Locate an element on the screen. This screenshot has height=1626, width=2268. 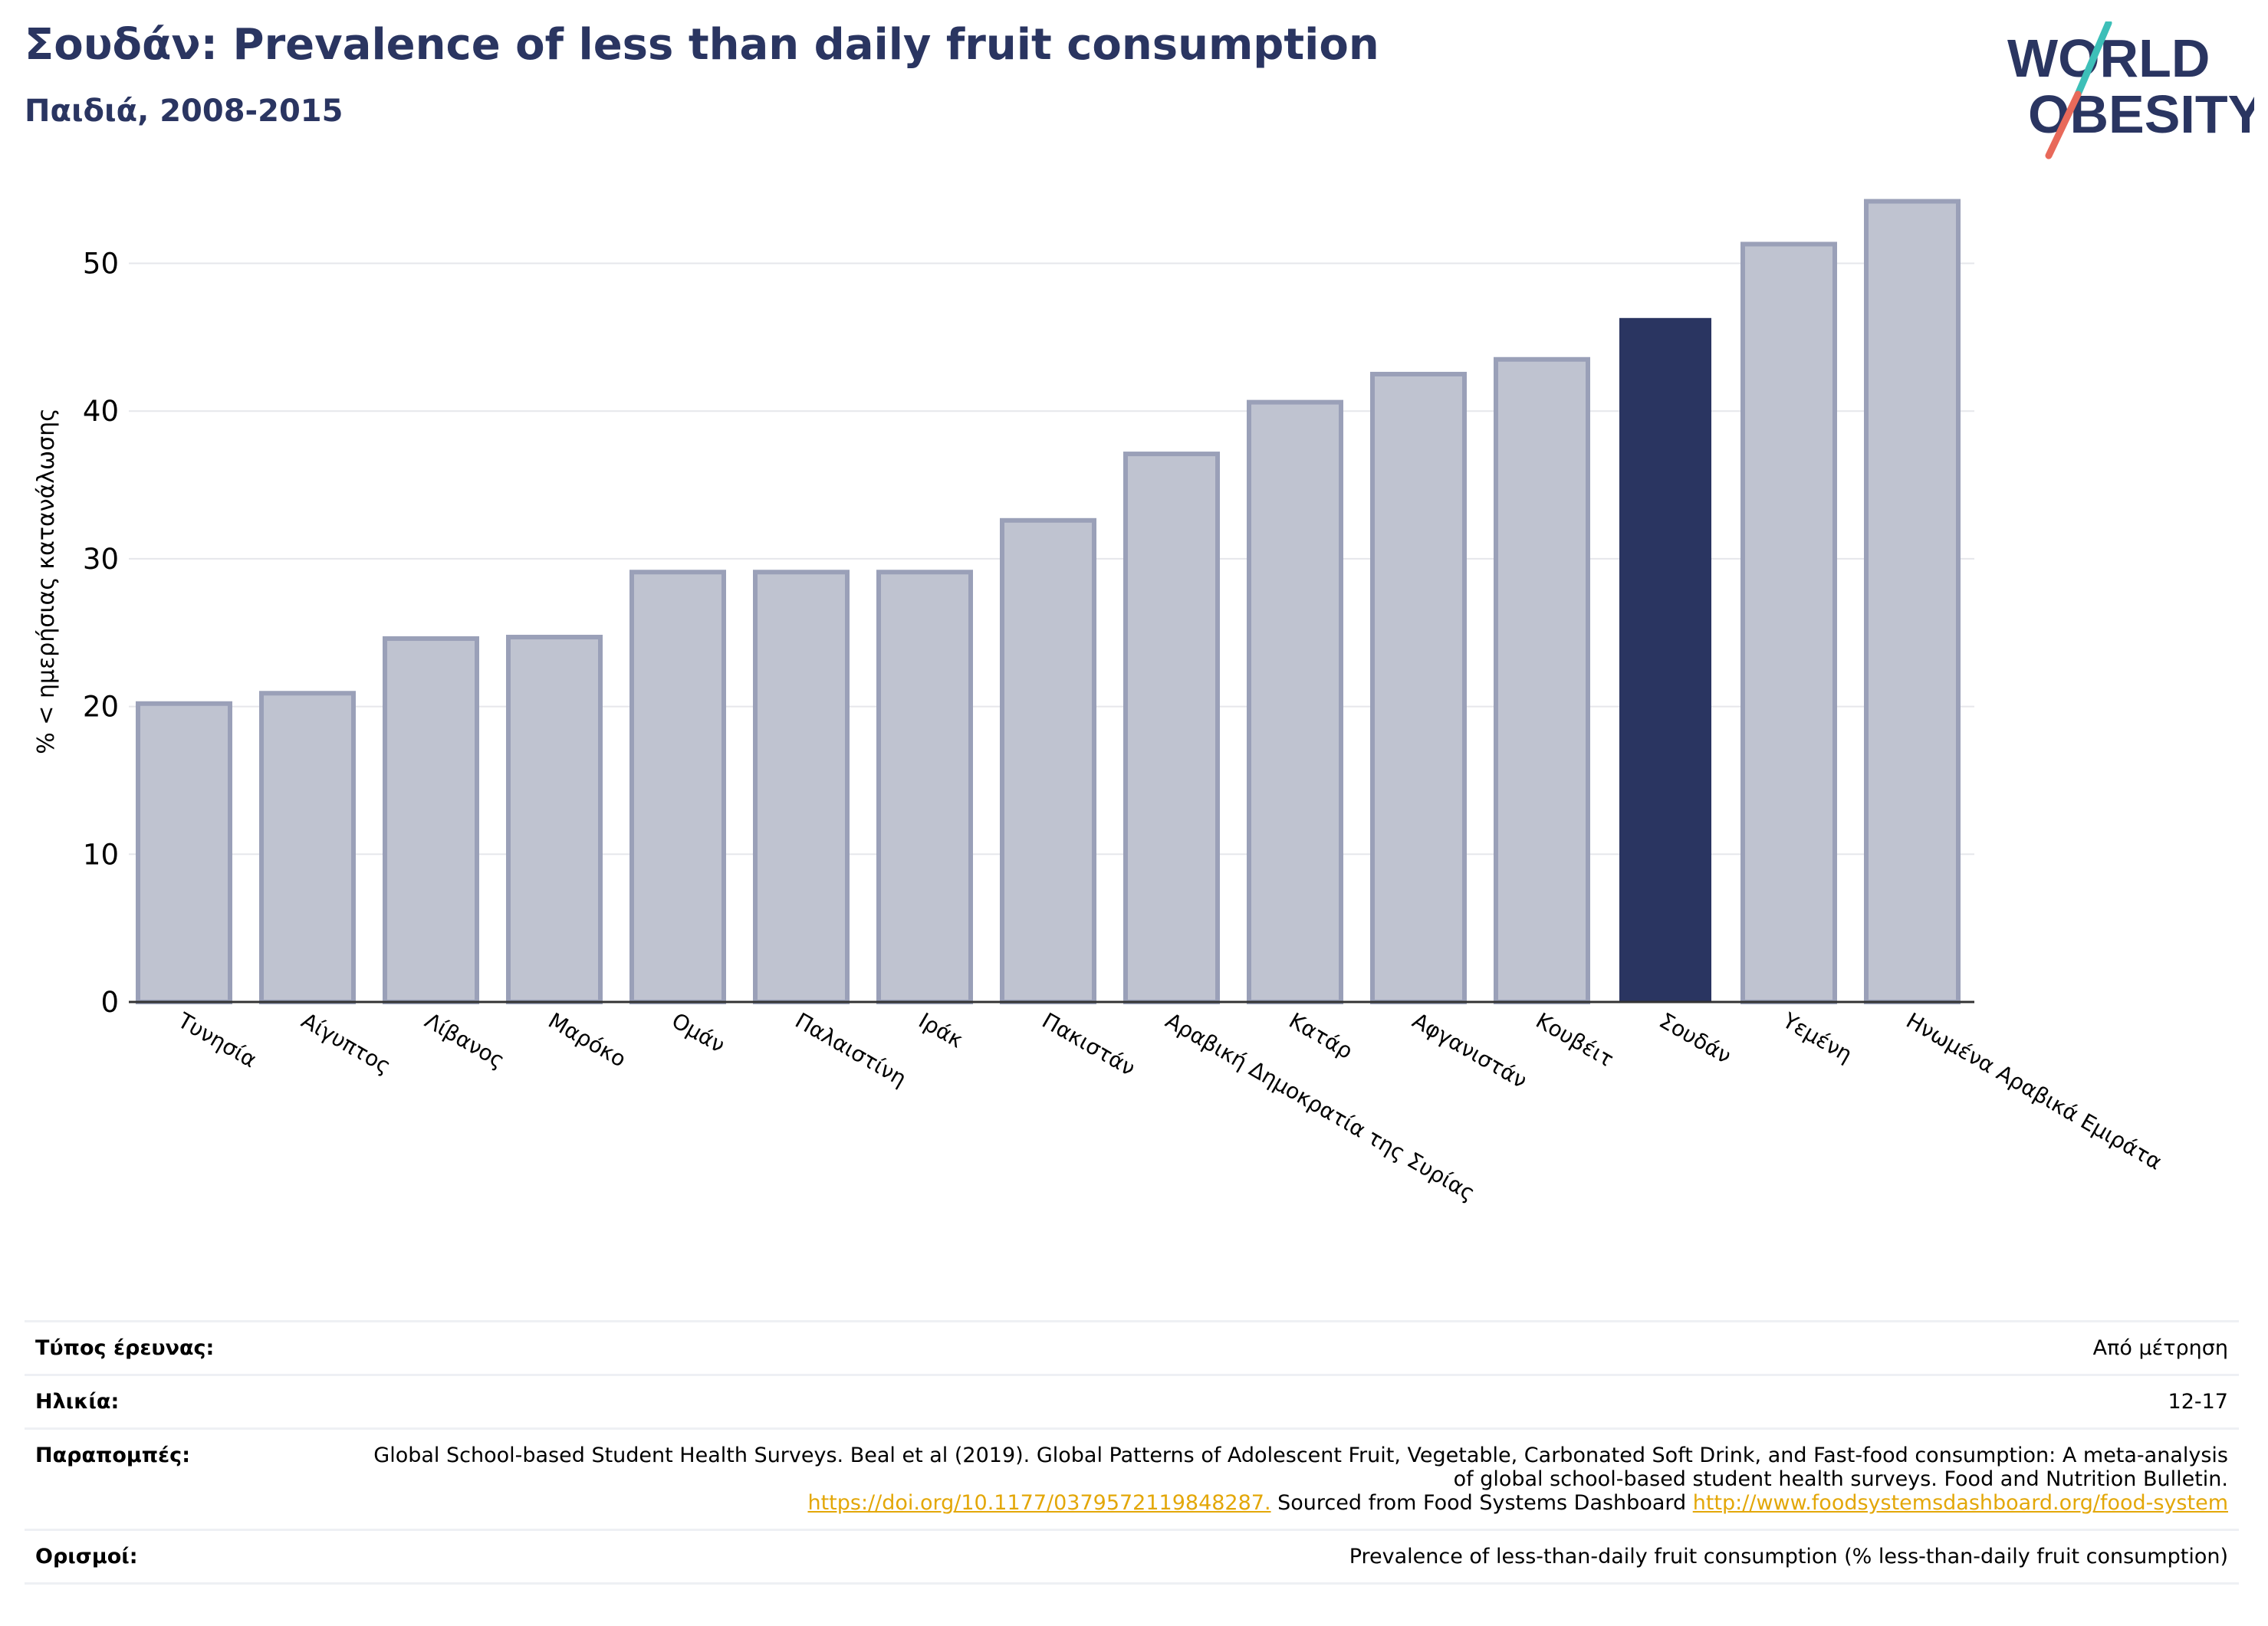
references-label: Παραπομπές: is located at coordinates (112, 1455).